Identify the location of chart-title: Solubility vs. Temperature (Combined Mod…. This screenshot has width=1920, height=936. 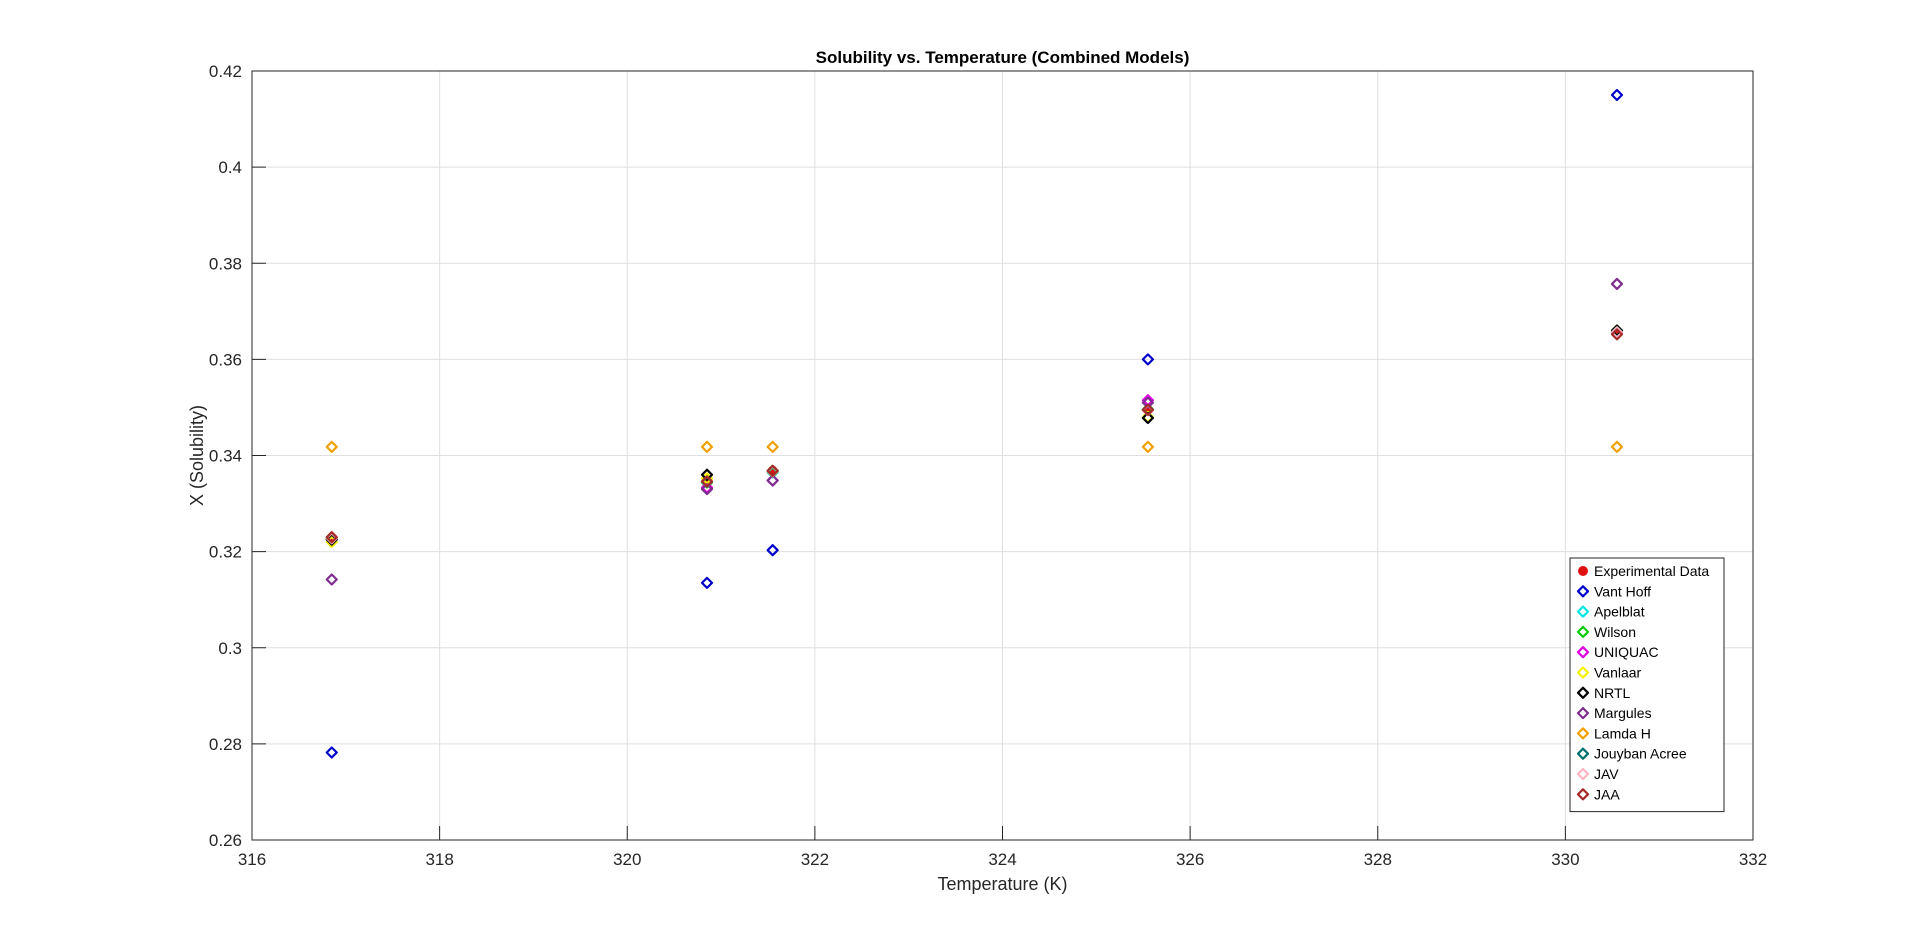
(1003, 57).